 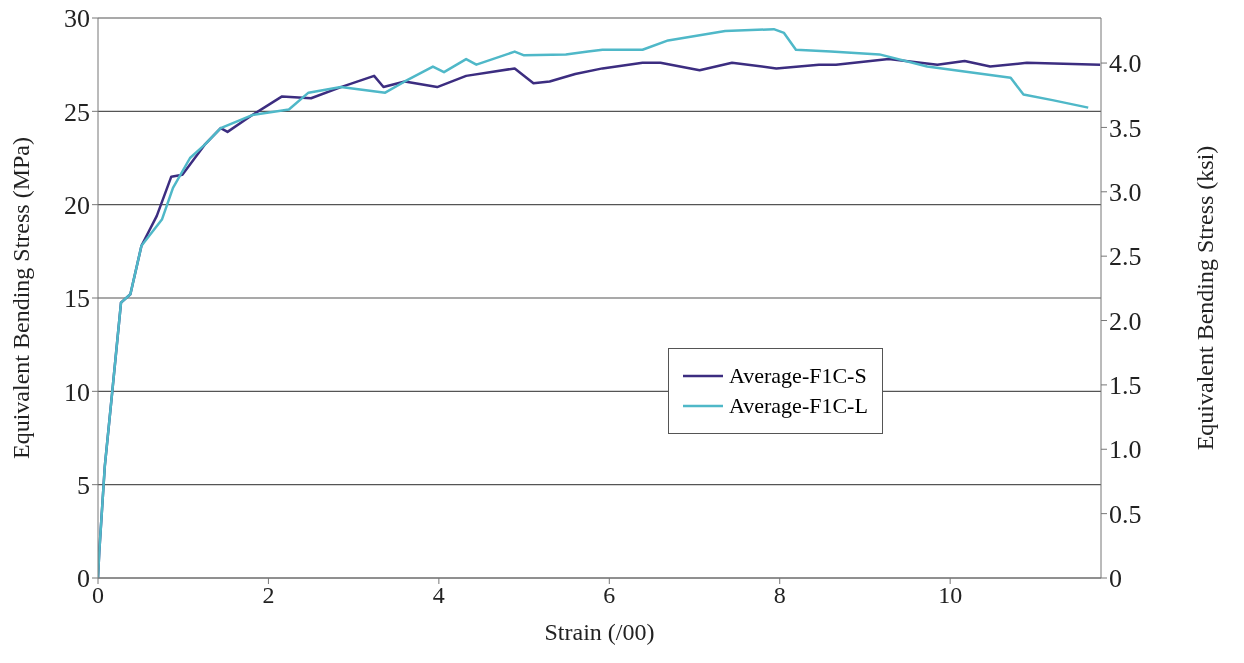 I want to click on y2-axis-title: Equivalent Bending Stress (ksi), so click(x=1204, y=298).